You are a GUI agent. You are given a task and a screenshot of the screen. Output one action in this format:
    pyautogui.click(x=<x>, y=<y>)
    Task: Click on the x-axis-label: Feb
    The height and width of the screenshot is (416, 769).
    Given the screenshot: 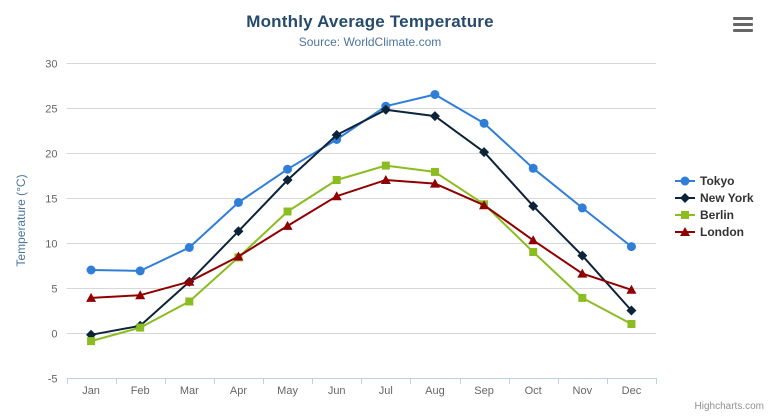 What is the action you would take?
    pyautogui.click(x=140, y=391)
    